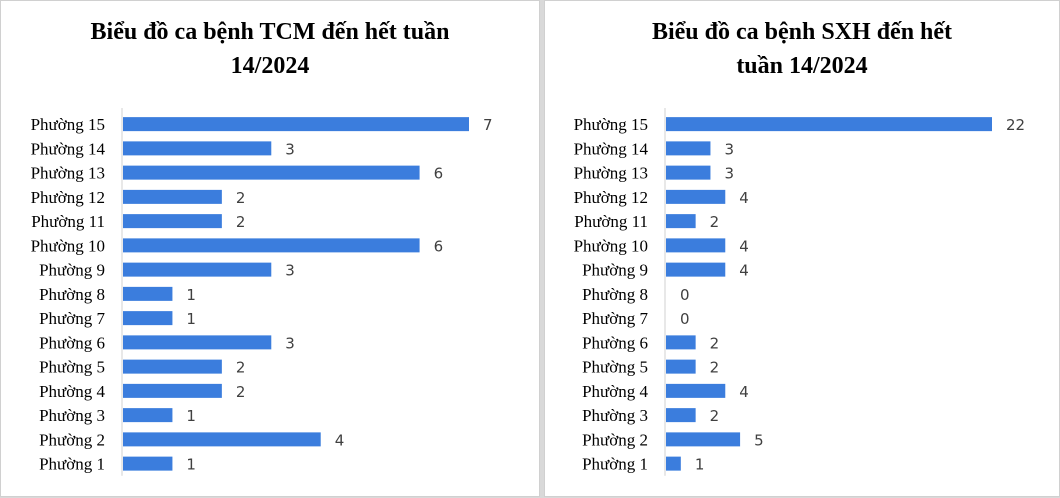 The height and width of the screenshot is (498, 1060). What do you see at coordinates (68, 173) in the screenshot?
I see `tcm-category-label: Phường 13` at bounding box center [68, 173].